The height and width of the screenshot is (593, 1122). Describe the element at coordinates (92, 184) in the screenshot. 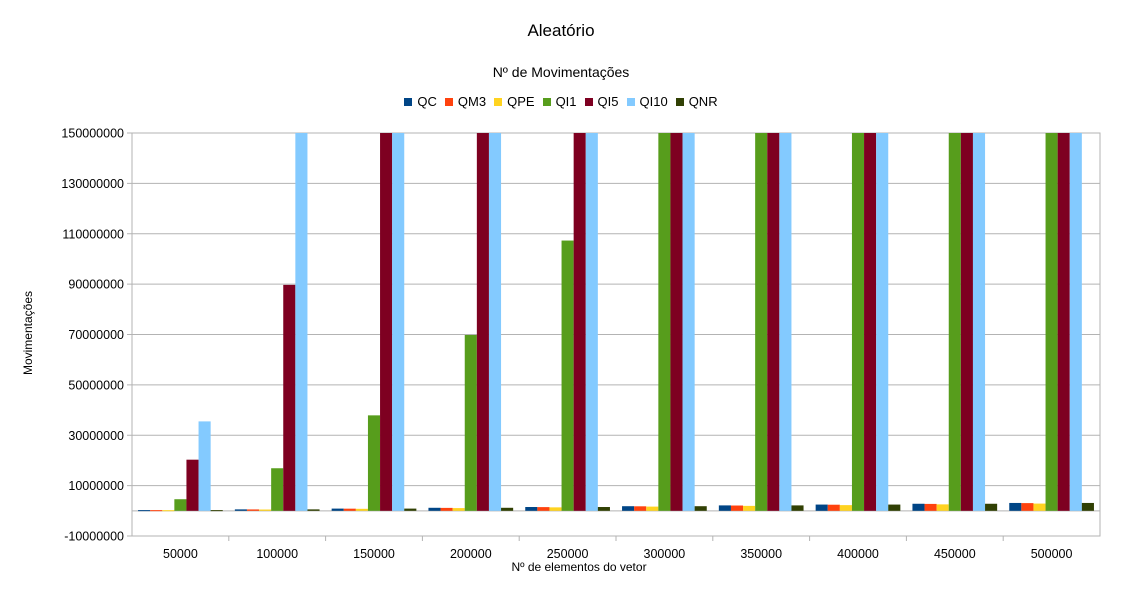

I see `y-tick-label: 130000000` at that location.